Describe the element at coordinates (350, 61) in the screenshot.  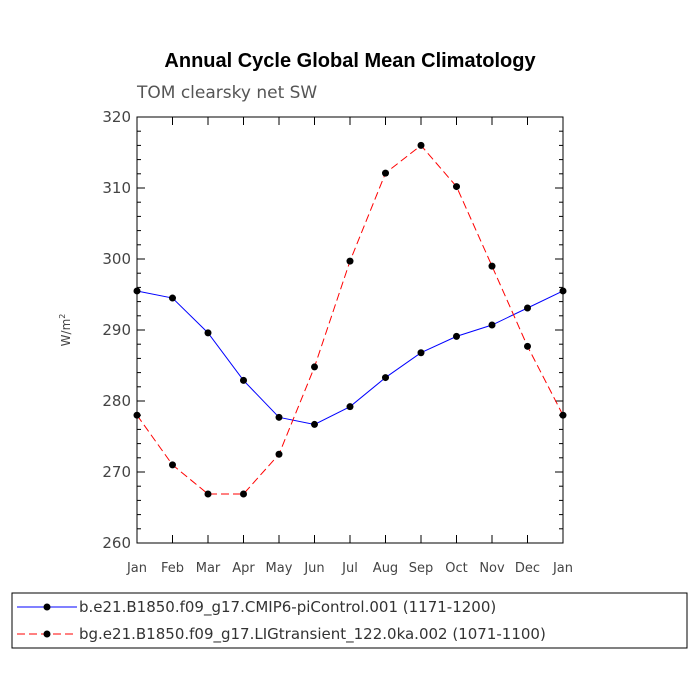
I see `chart-title: Annual Cycle Global Mean Climatology` at that location.